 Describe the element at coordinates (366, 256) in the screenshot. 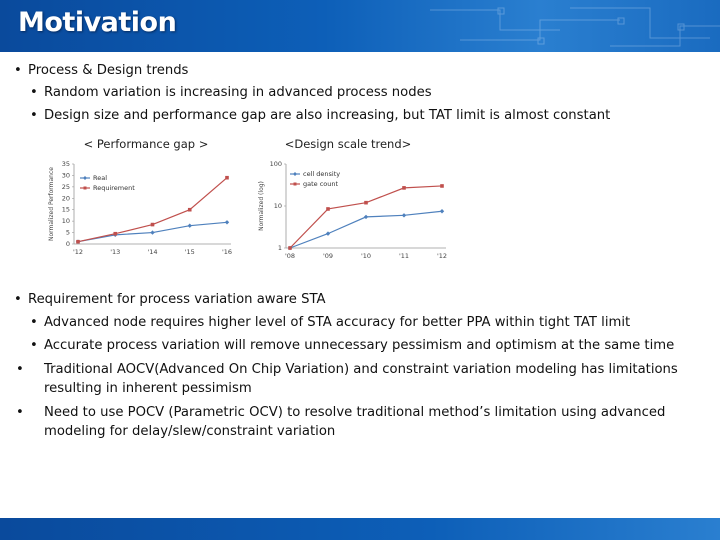

I see `x-tick-label: '10` at that location.